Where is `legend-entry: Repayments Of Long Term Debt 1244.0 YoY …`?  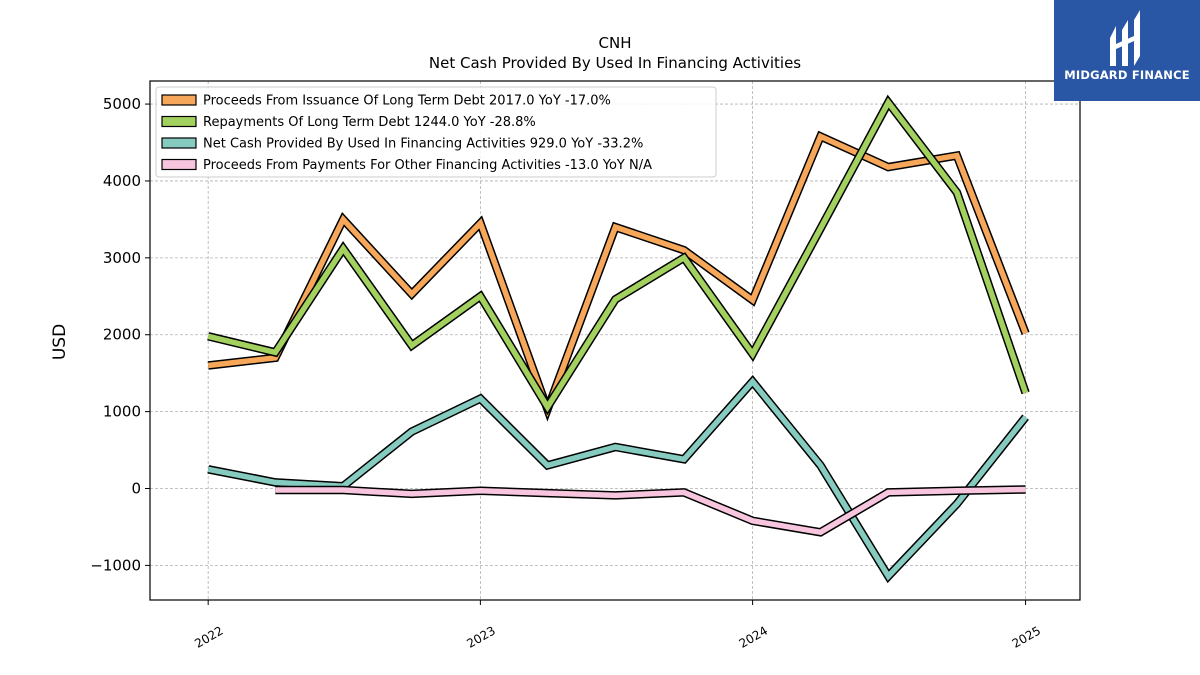
legend-entry: Repayments Of Long Term Debt 1244.0 YoY … is located at coordinates (369, 122).